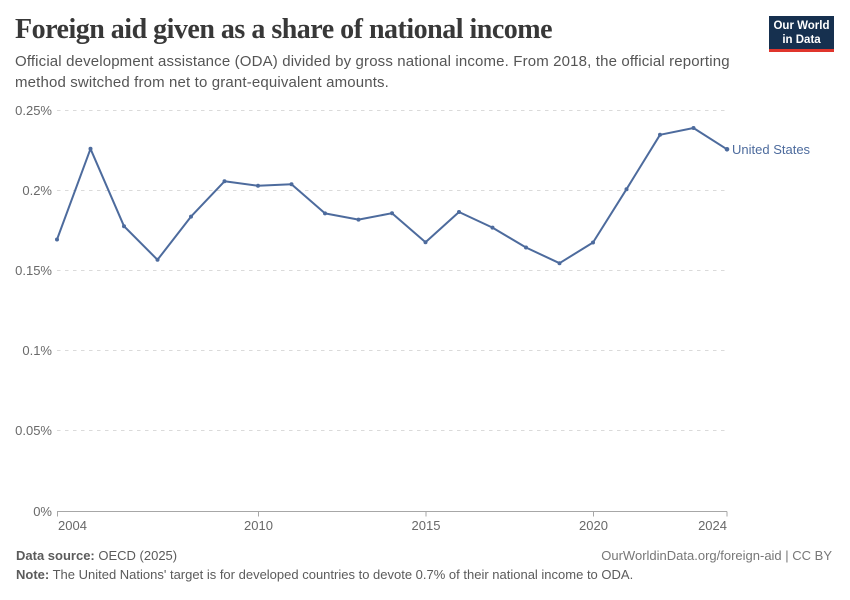 This screenshot has height=600, width=850. Describe the element at coordinates (258, 525) in the screenshot. I see `svg-text: 2010` at that location.